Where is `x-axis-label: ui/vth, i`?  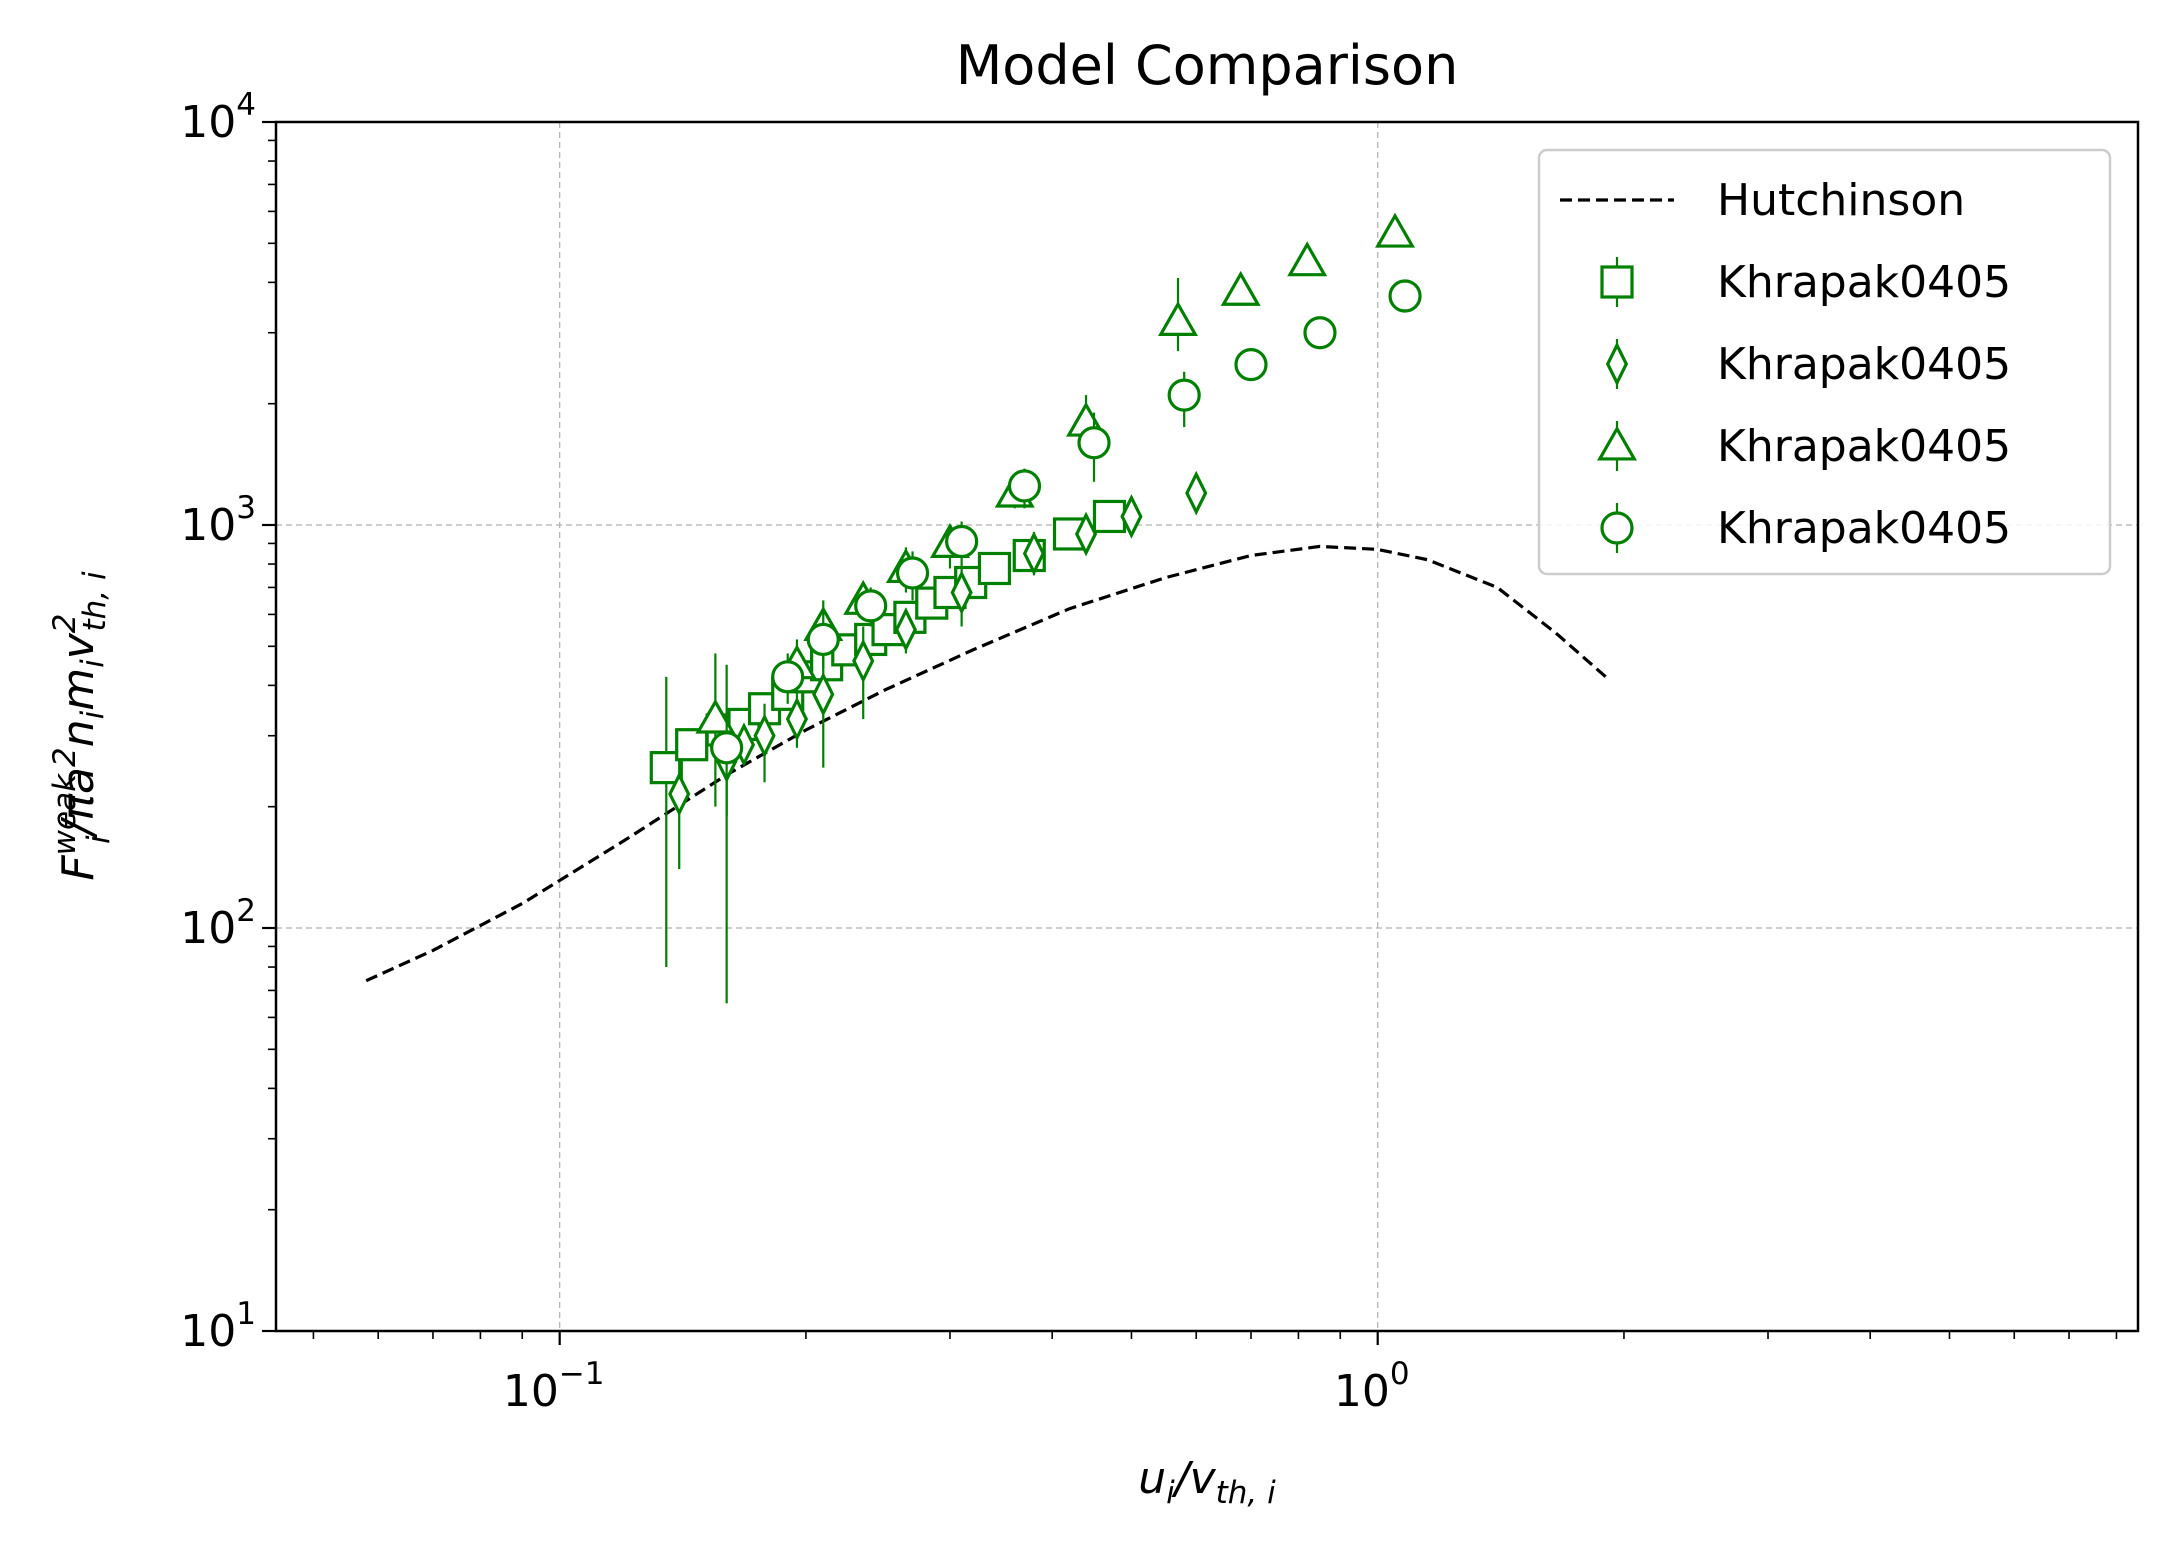 x-axis-label: ui/vth, i is located at coordinates (1207, 1482).